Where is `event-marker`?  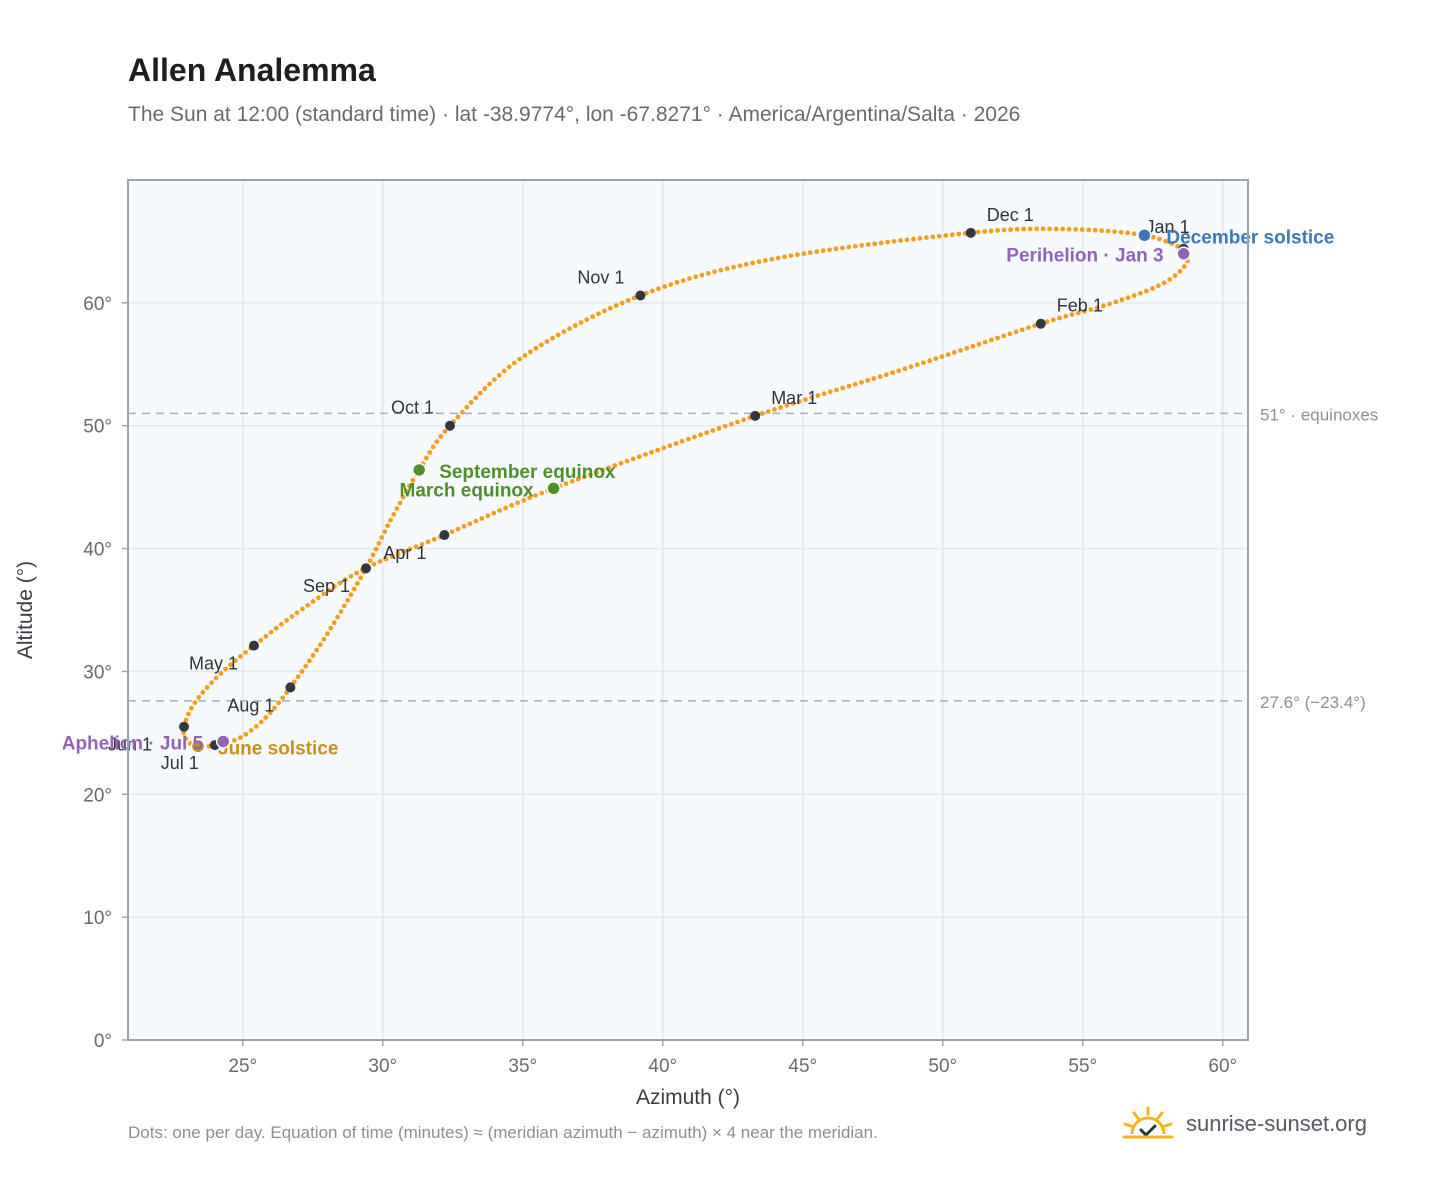
event-marker is located at coordinates (419, 470).